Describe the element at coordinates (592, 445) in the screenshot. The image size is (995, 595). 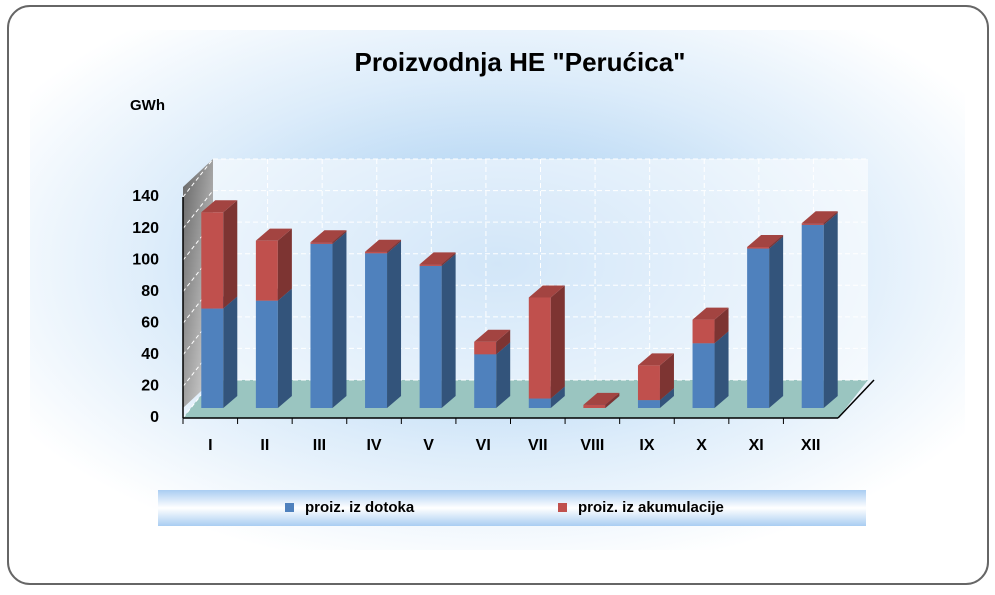
I see `x-tick-label: VIII` at that location.